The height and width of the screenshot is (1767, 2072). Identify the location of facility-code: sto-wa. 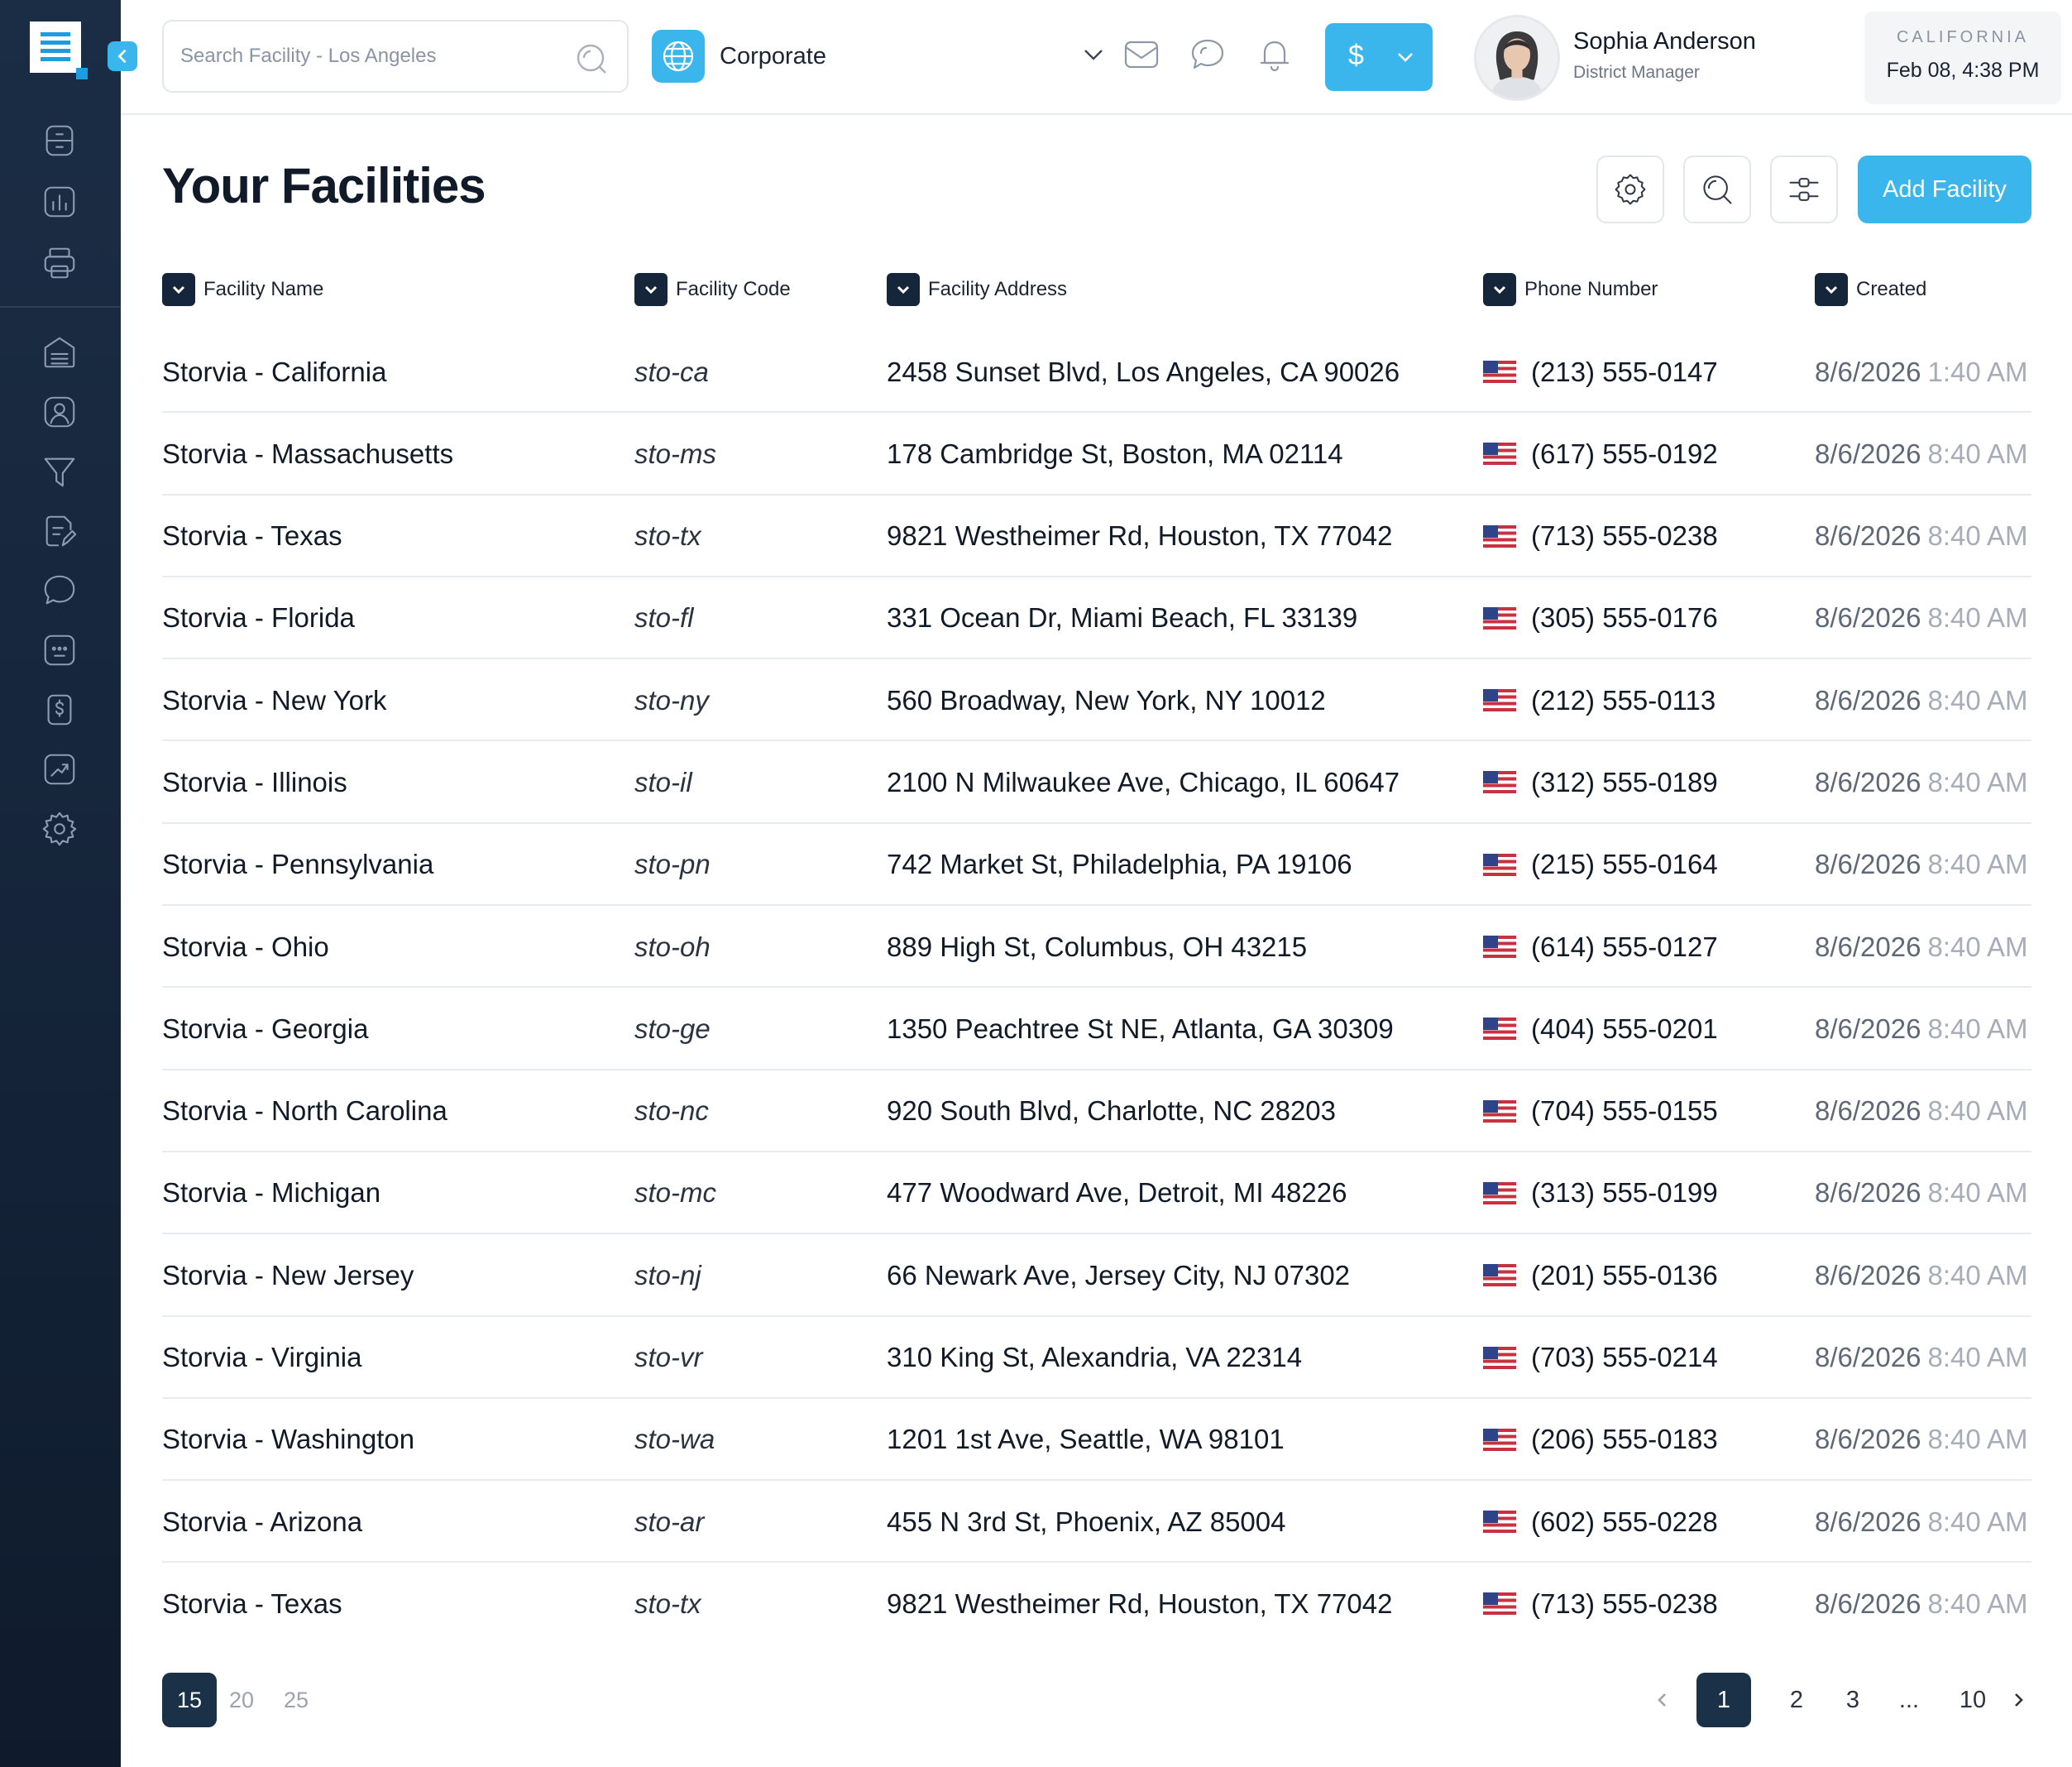
(675, 1440).